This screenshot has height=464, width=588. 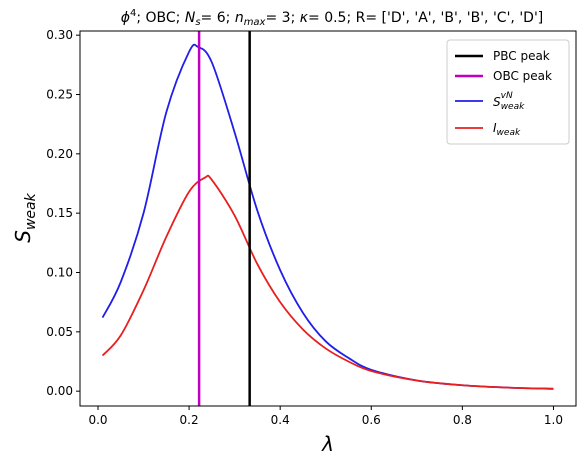 I want to click on y-axis: 0.00 0.05 0.10 0.15 0.20 0.25 0.30, so click(x=63, y=213).